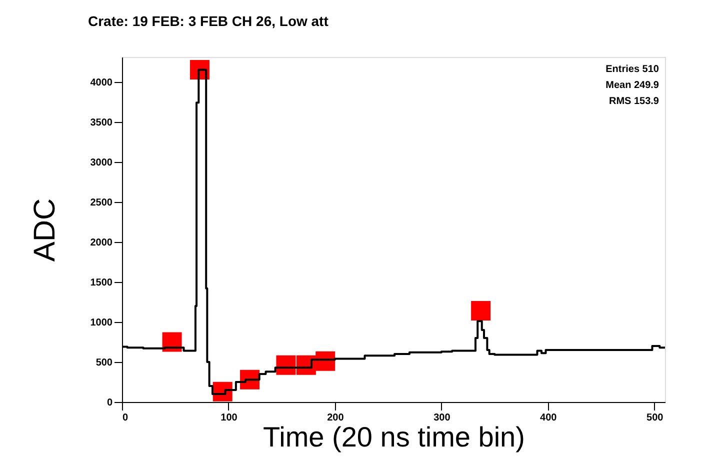 The image size is (713, 467). What do you see at coordinates (101, 82) in the screenshot?
I see `y-tick-label: 4000` at bounding box center [101, 82].